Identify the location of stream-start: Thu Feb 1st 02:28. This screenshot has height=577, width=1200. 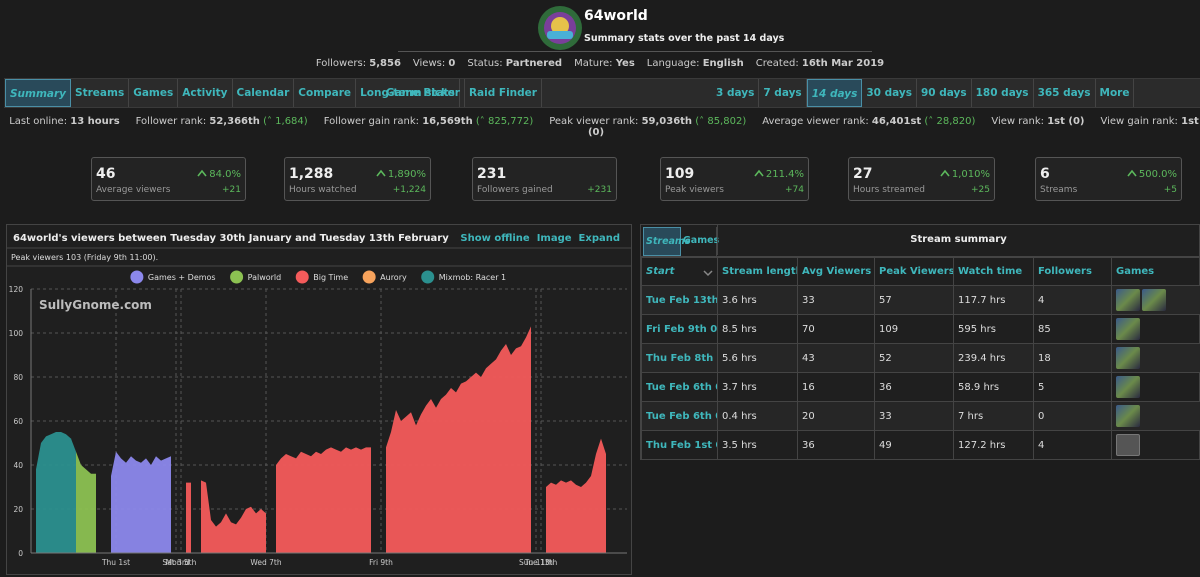
(680, 445).